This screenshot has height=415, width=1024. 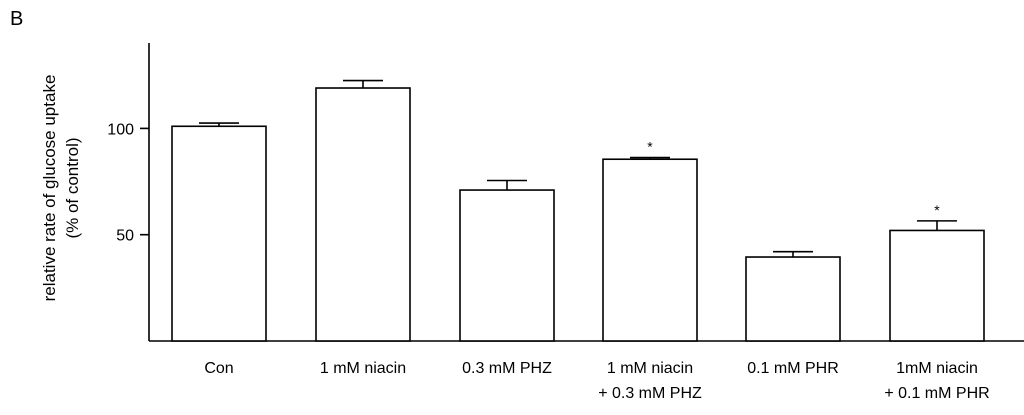 What do you see at coordinates (650, 393) in the screenshot?
I see `x-category-label: + 0.3 mM PHZ` at bounding box center [650, 393].